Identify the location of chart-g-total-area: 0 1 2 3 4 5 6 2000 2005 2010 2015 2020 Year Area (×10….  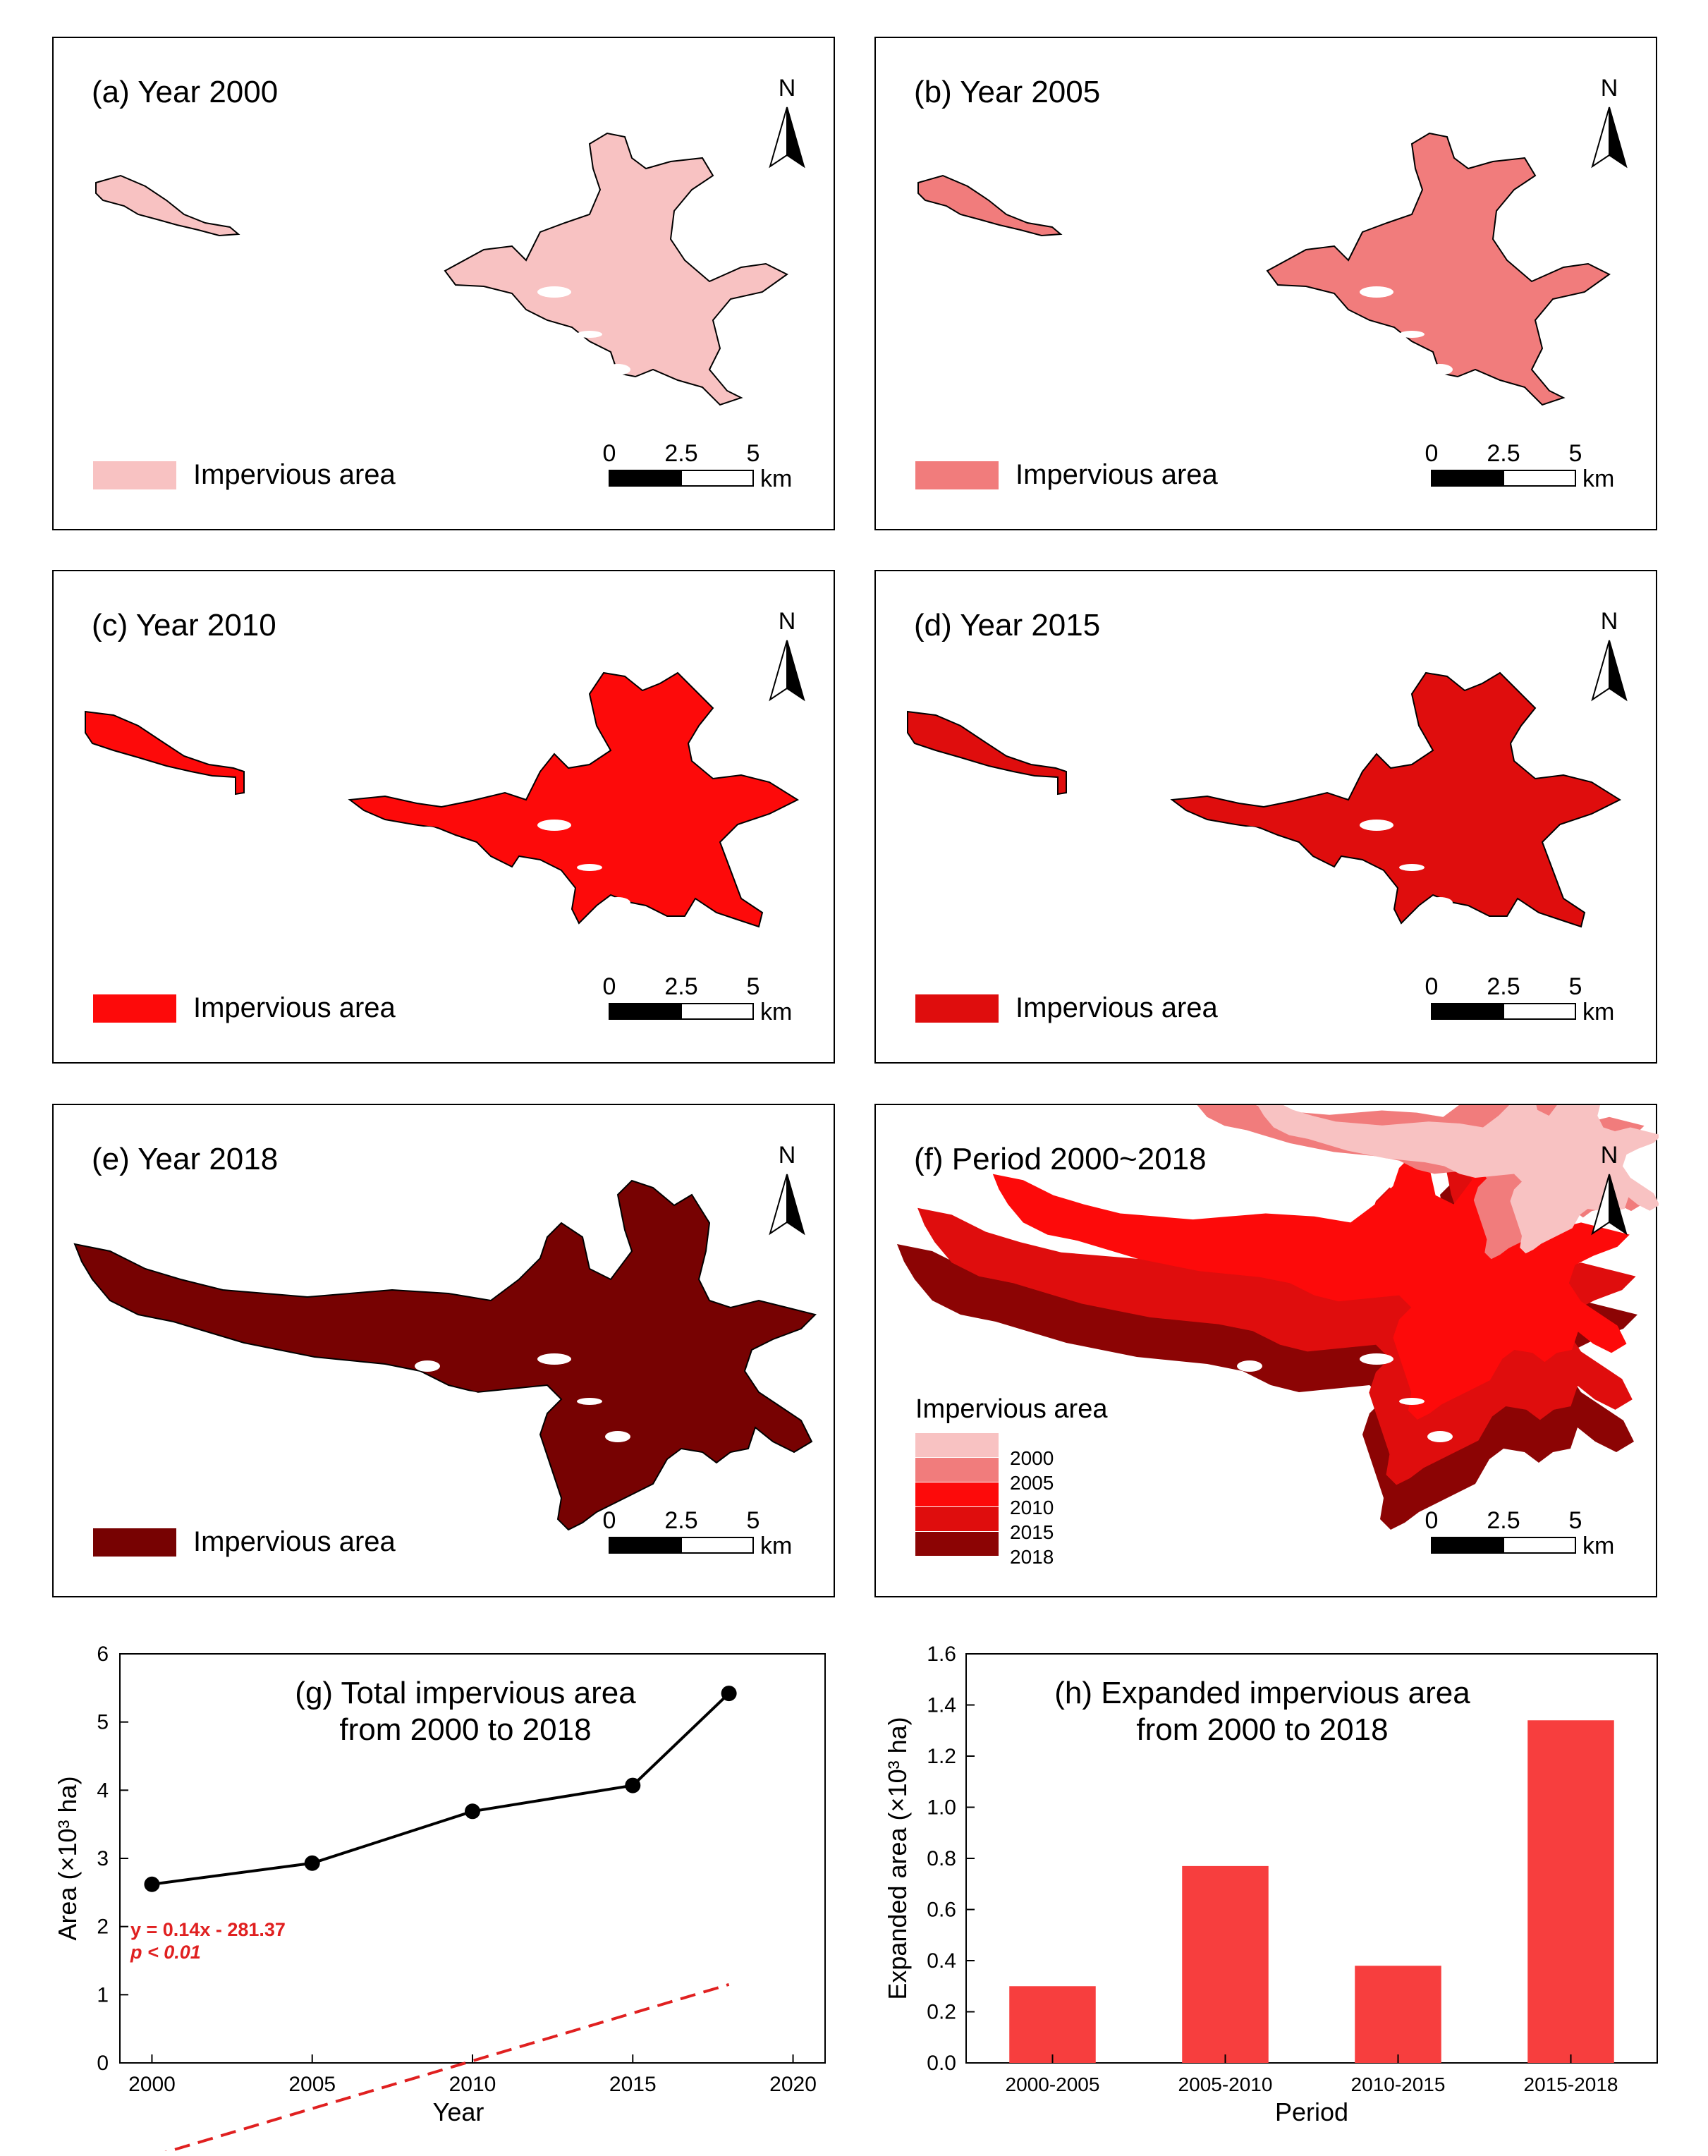
(439, 1897).